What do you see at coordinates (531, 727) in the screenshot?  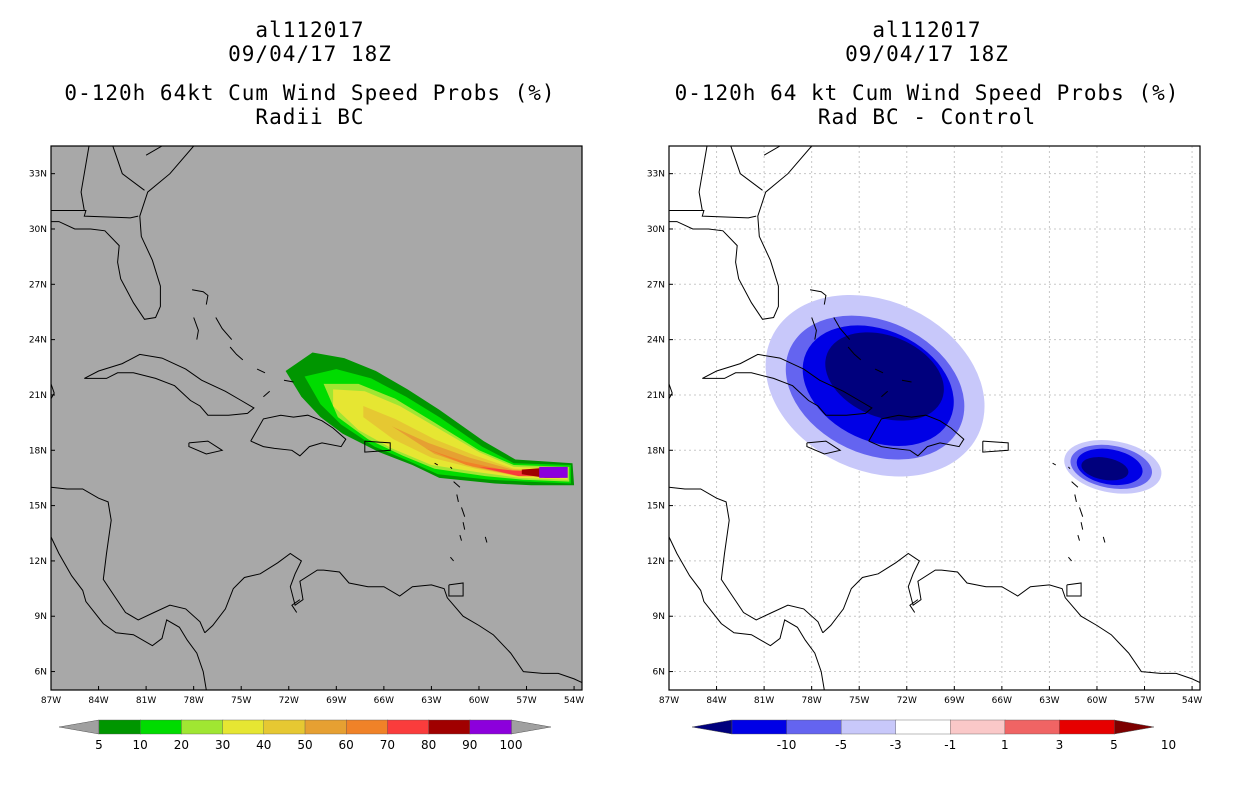 I see `colorbar-right-arrow` at bounding box center [531, 727].